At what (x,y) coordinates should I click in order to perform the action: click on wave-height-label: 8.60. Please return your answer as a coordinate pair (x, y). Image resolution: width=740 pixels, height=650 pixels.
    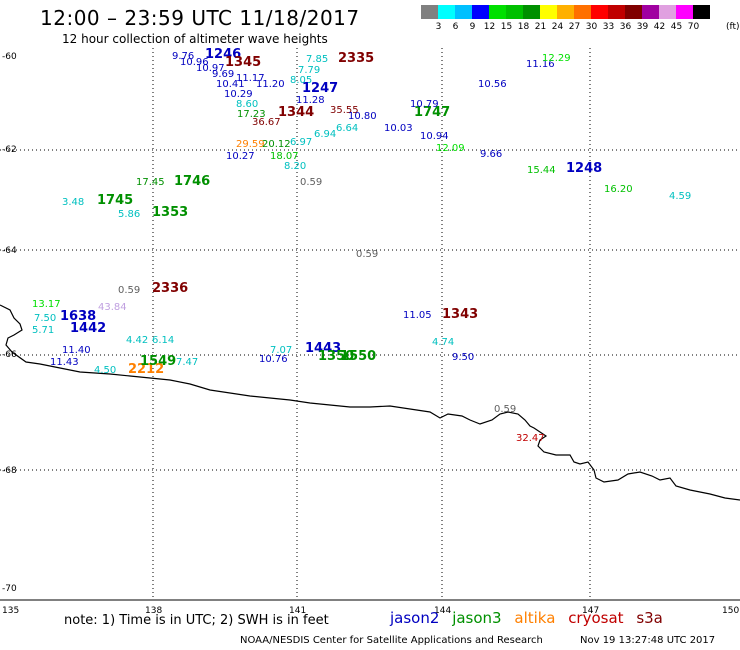
    Looking at the image, I should click on (247, 104).